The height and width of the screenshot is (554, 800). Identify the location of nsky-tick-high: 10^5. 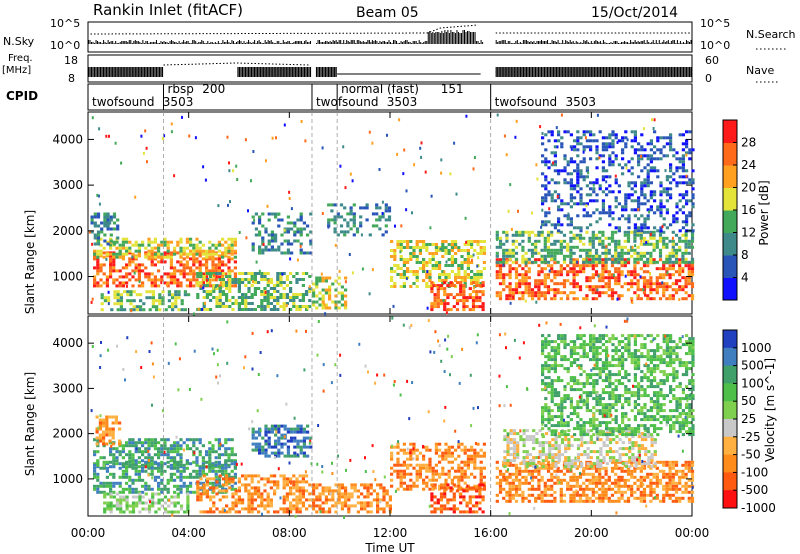
(65, 23).